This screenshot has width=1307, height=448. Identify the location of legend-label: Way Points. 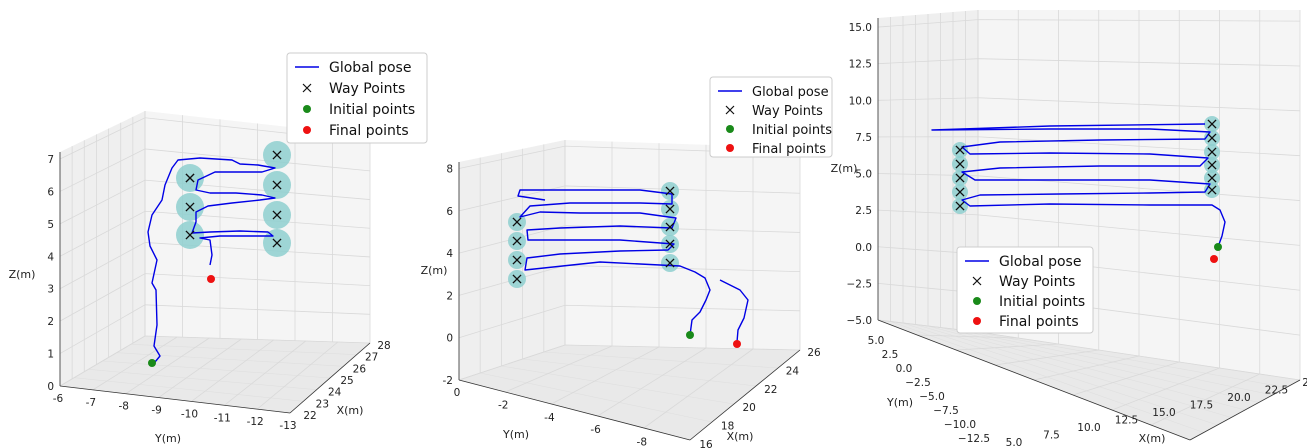
(367, 89).